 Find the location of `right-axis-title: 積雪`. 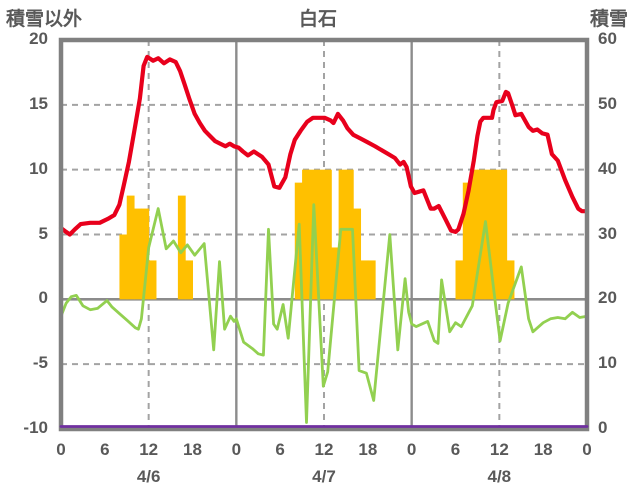

right-axis-title: 積雪 is located at coordinates (608, 19).